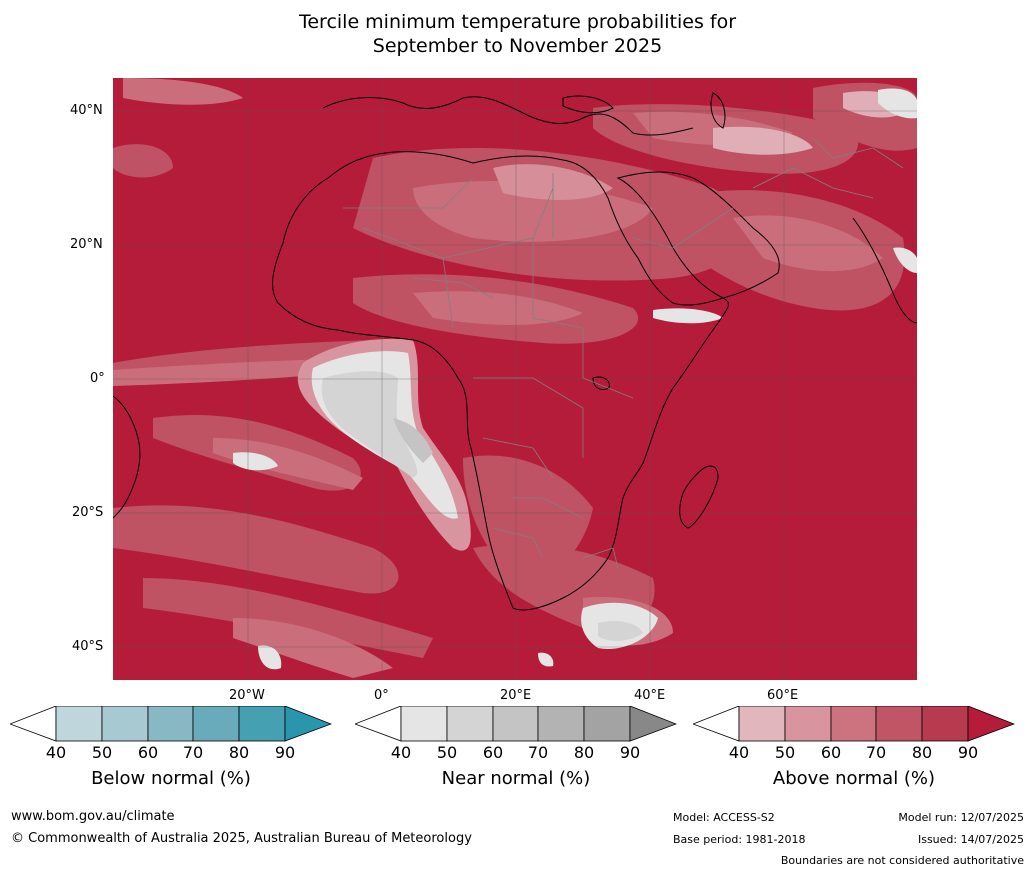 Image resolution: width=1035 pixels, height=873 pixels. I want to click on colorbar-below-tick: 50, so click(102, 752).